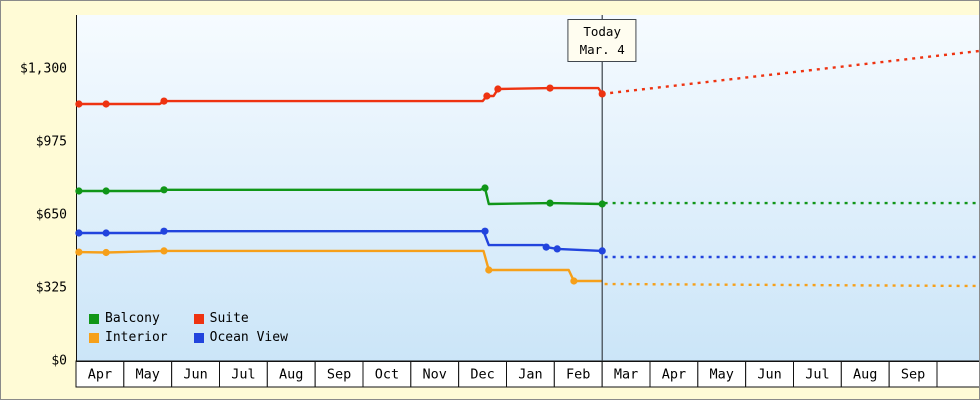 This screenshot has width=980, height=400. Describe the element at coordinates (136, 337) in the screenshot. I see `legend-label: Interior` at that location.